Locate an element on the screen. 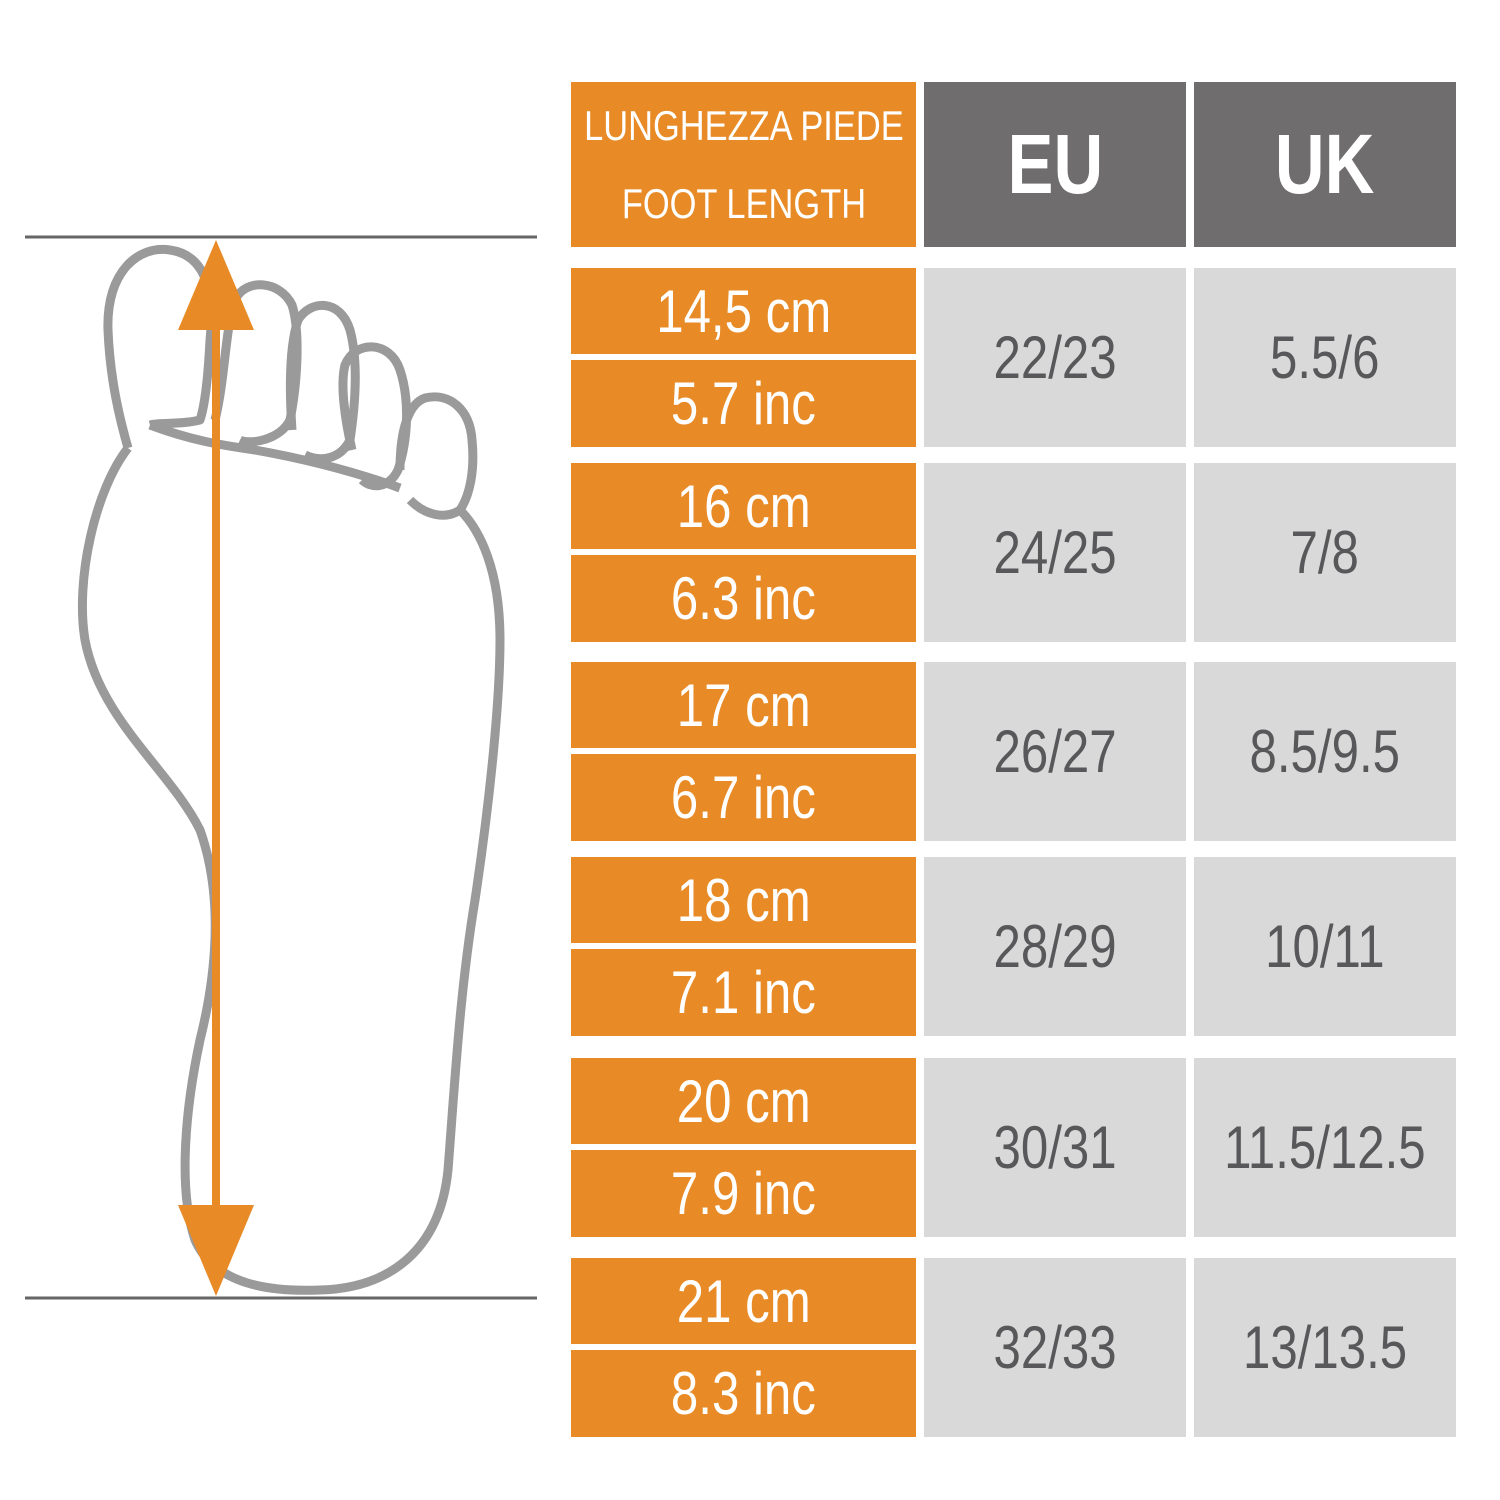 This screenshot has width=1500, height=1500. foot-length-label-en: FOOT LENGTH is located at coordinates (743, 203).